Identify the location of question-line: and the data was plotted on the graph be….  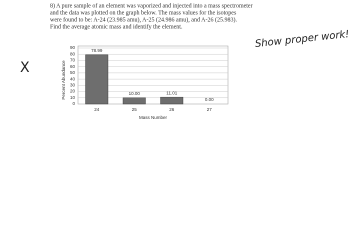
(143, 12).